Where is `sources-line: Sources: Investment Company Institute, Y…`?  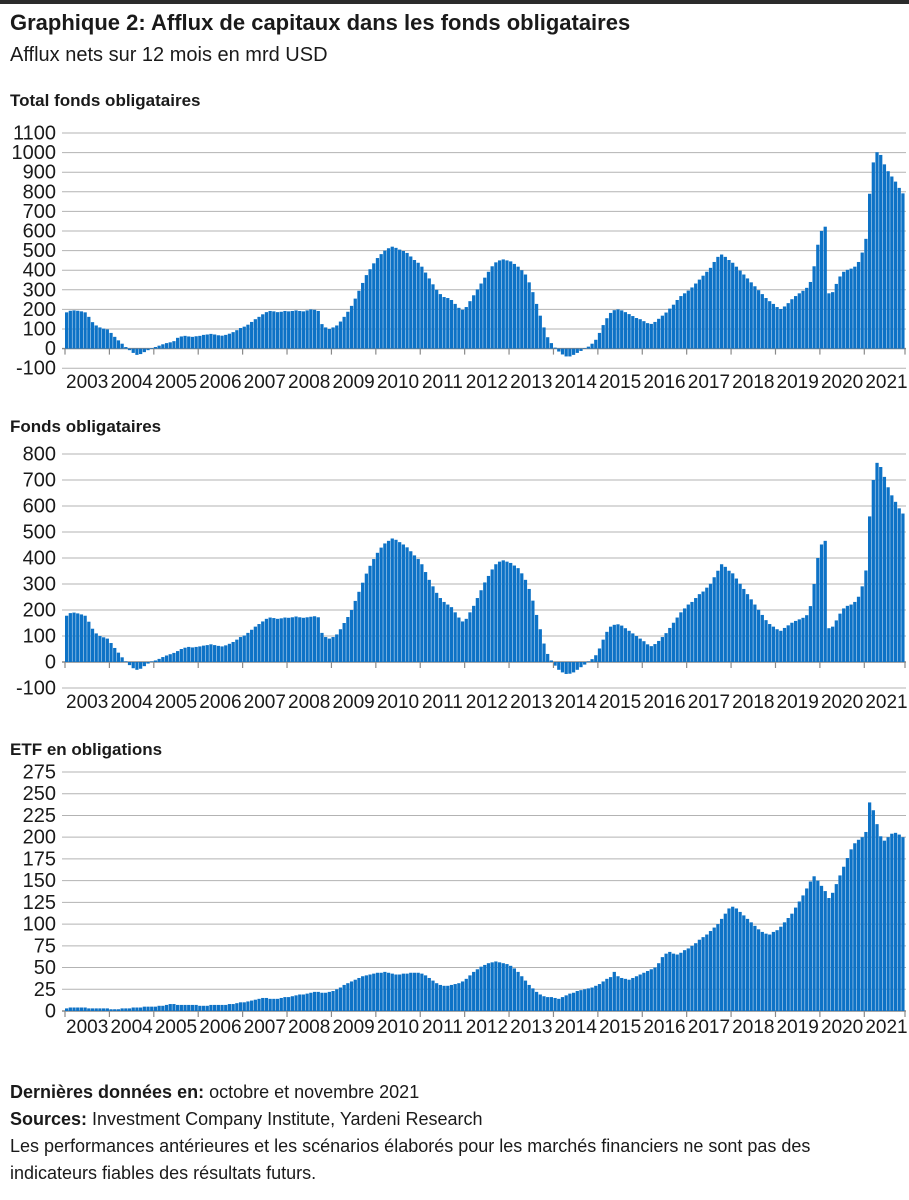
sources-line: Sources: Investment Company Institute, Y… is located at coordinates (456, 1119).